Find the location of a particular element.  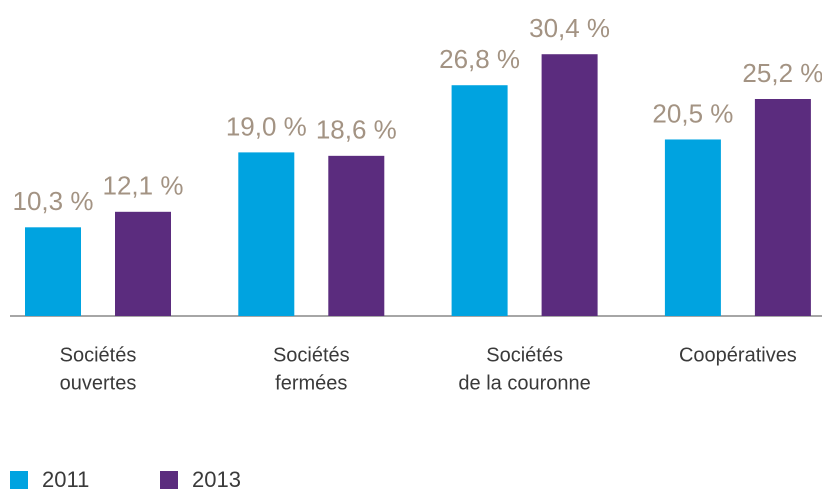

value-label: 10,3 % is located at coordinates (53, 201).